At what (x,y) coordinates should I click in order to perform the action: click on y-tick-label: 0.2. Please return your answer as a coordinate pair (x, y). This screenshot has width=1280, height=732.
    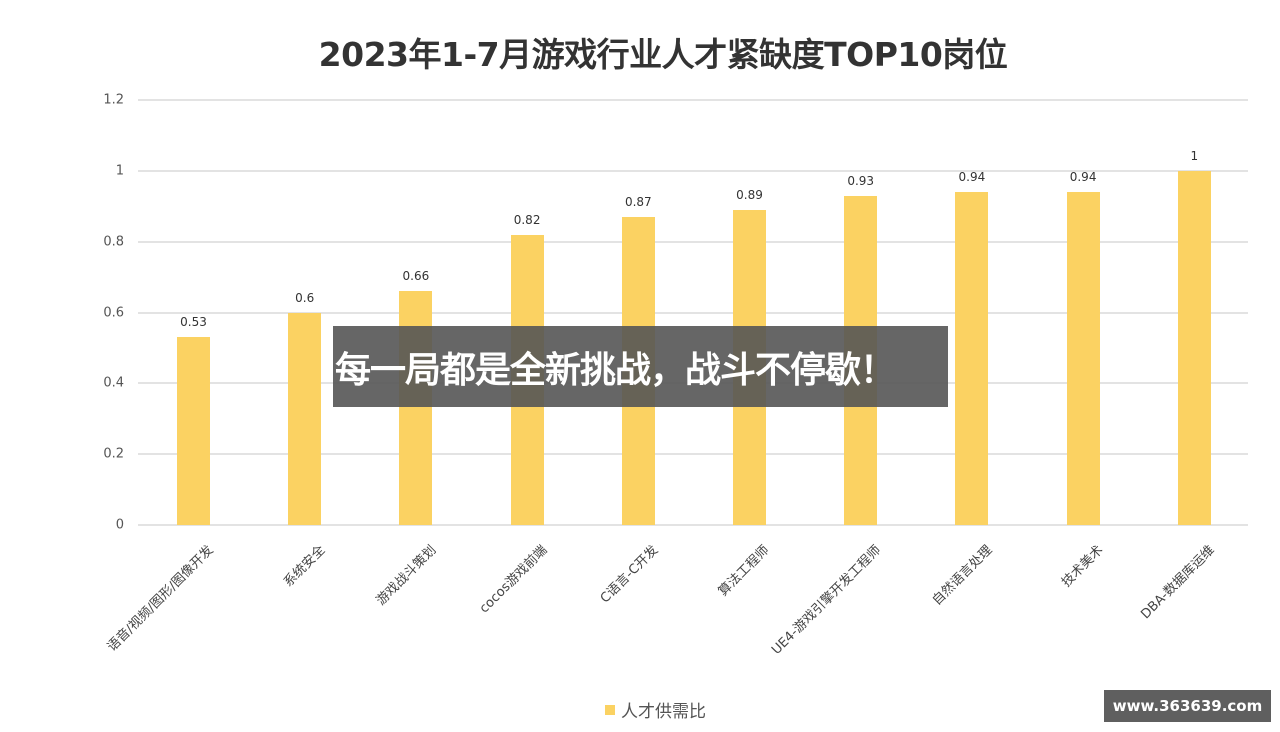
    Looking at the image, I should click on (113, 454).